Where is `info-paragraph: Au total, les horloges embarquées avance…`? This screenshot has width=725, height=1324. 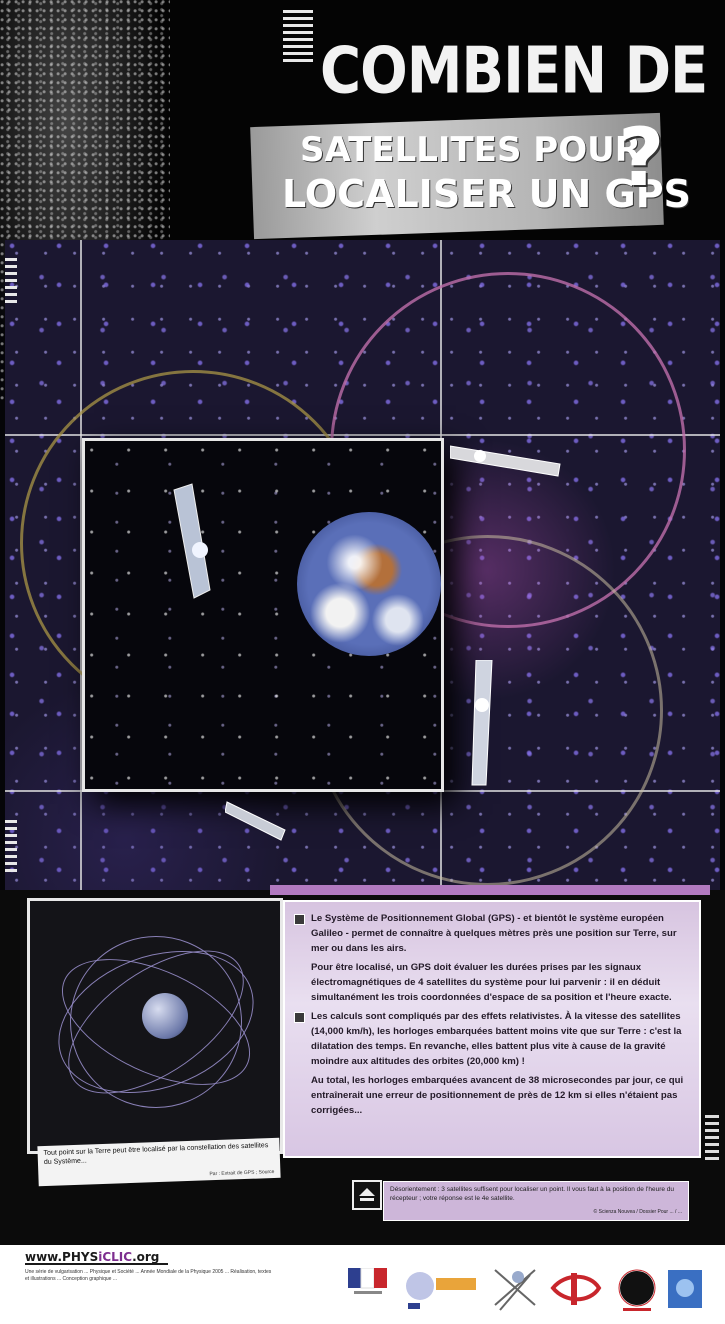 info-paragraph: Au total, les horloges embarquées avance… is located at coordinates (497, 1095).